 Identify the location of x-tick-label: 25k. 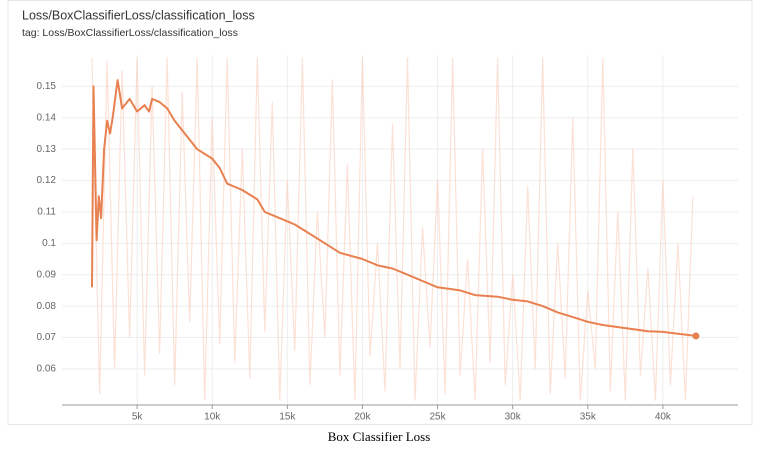
(437, 417).